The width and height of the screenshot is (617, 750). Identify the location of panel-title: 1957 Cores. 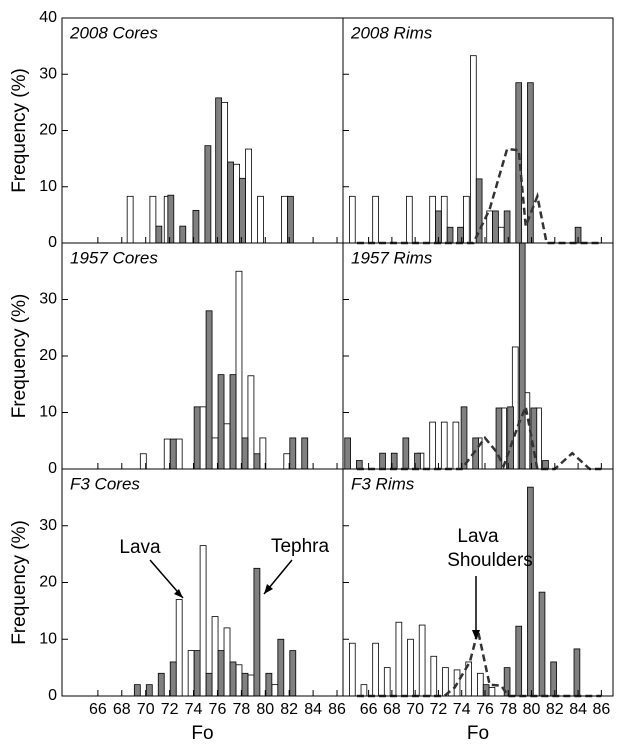
(114, 257).